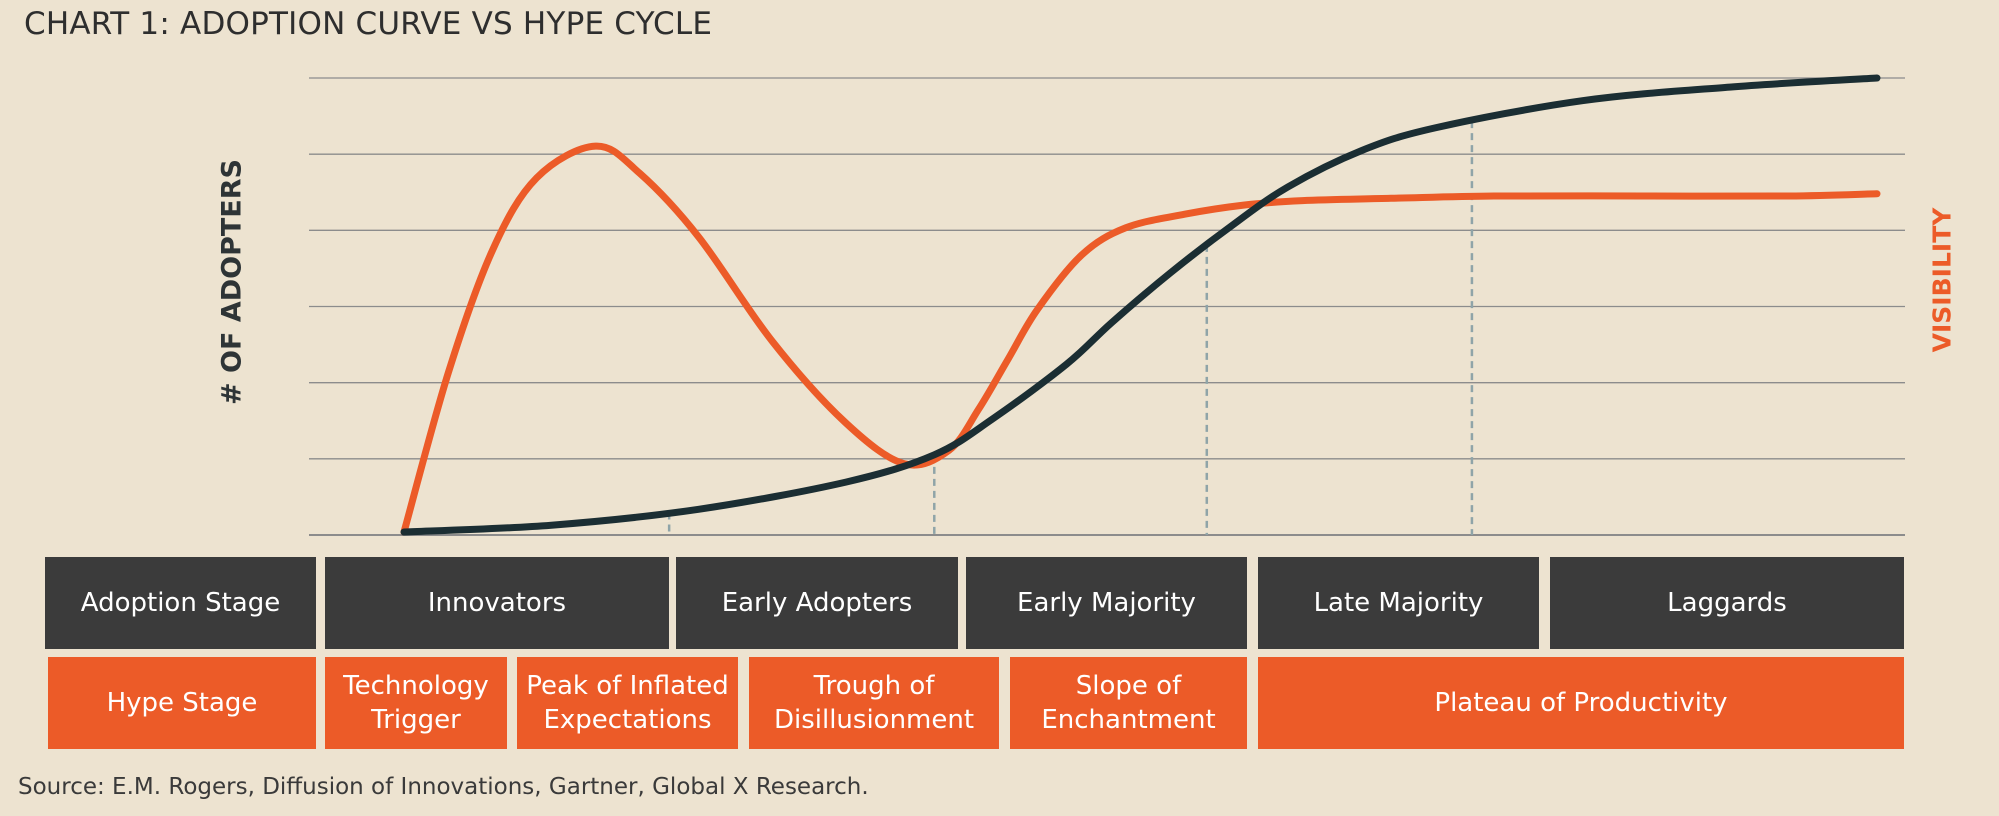 This screenshot has width=1999, height=816. I want to click on hype-stage-technology-trigger: Technology Trigger, so click(416, 703).